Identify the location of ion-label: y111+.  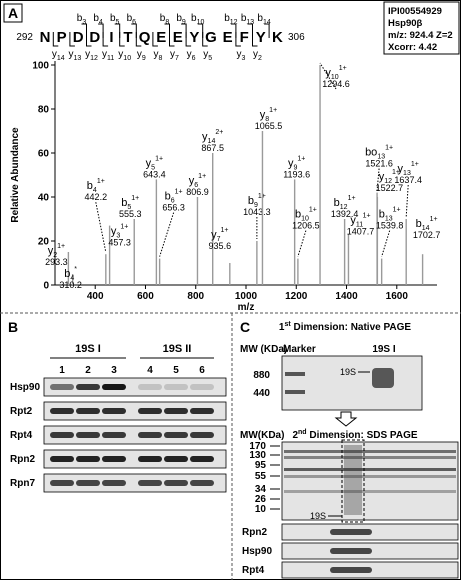
(360, 220).